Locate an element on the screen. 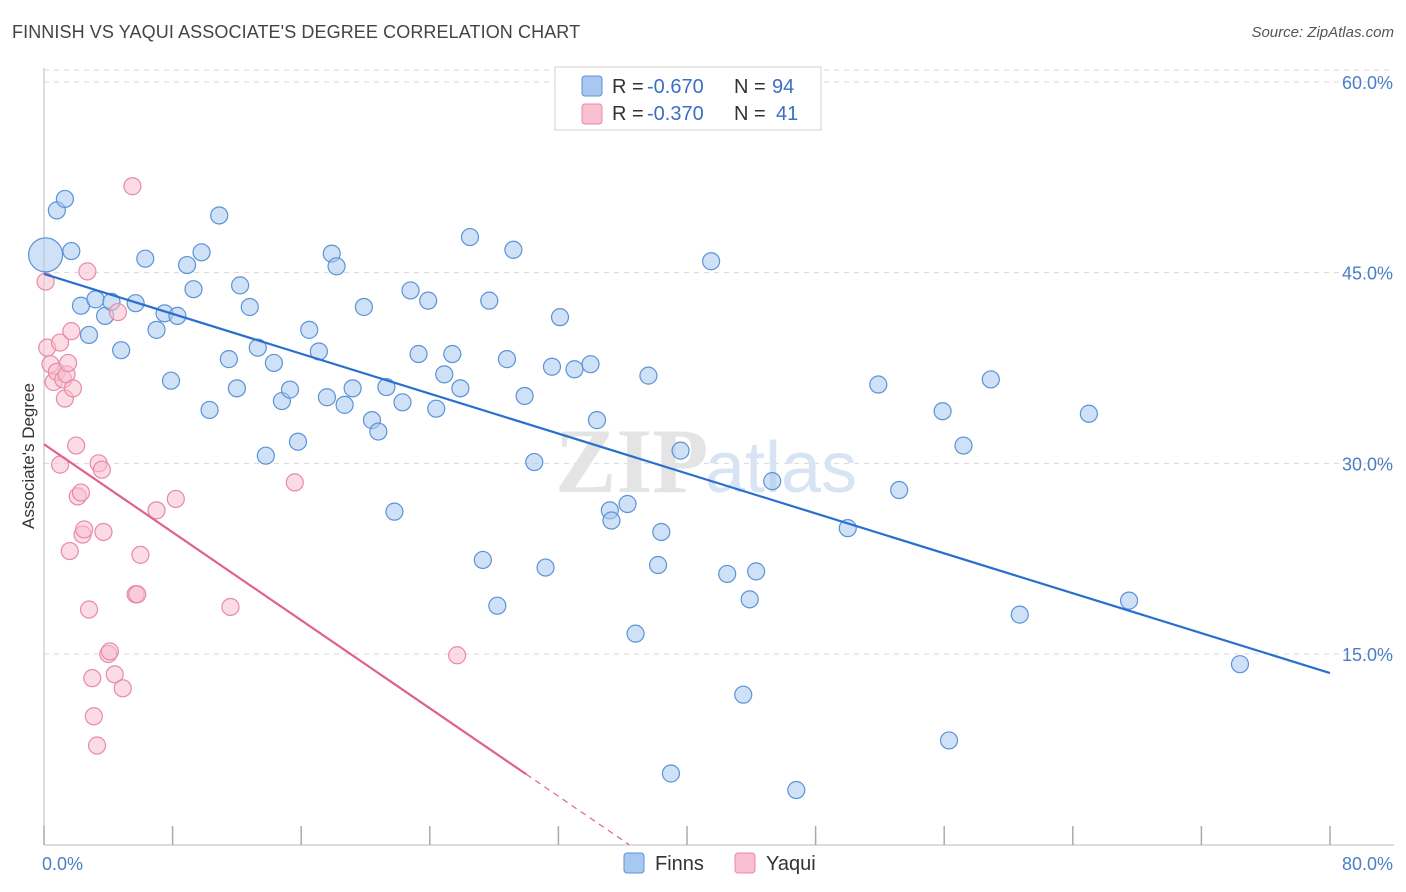 The height and width of the screenshot is (892, 1406). legend-yaqui-r-label: R = is located at coordinates (628, 114).